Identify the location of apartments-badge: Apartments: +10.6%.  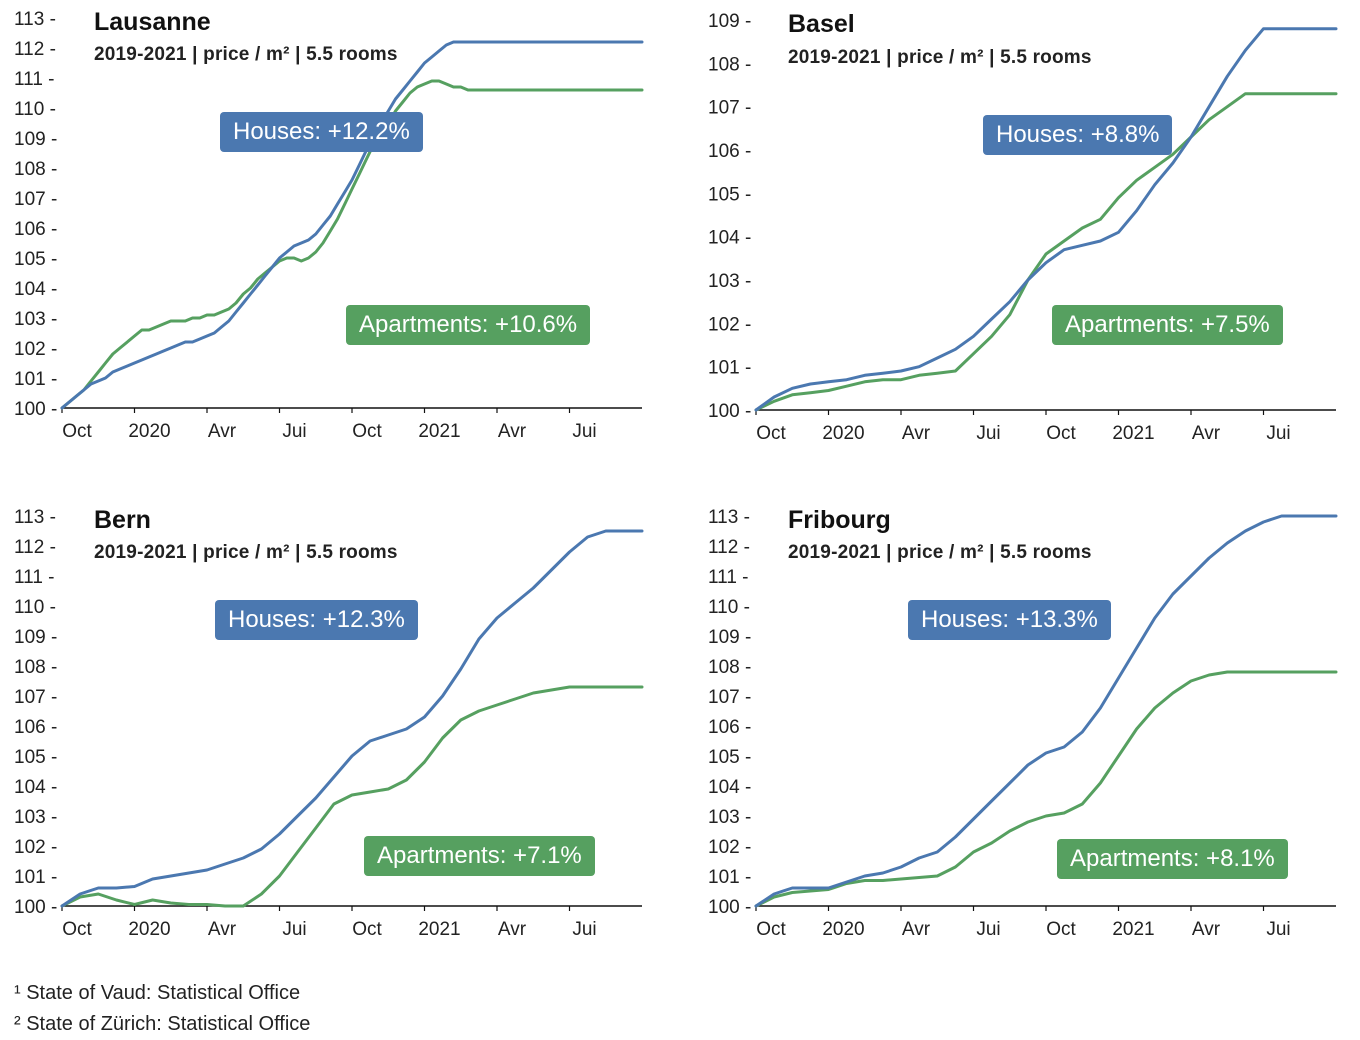
(468, 325).